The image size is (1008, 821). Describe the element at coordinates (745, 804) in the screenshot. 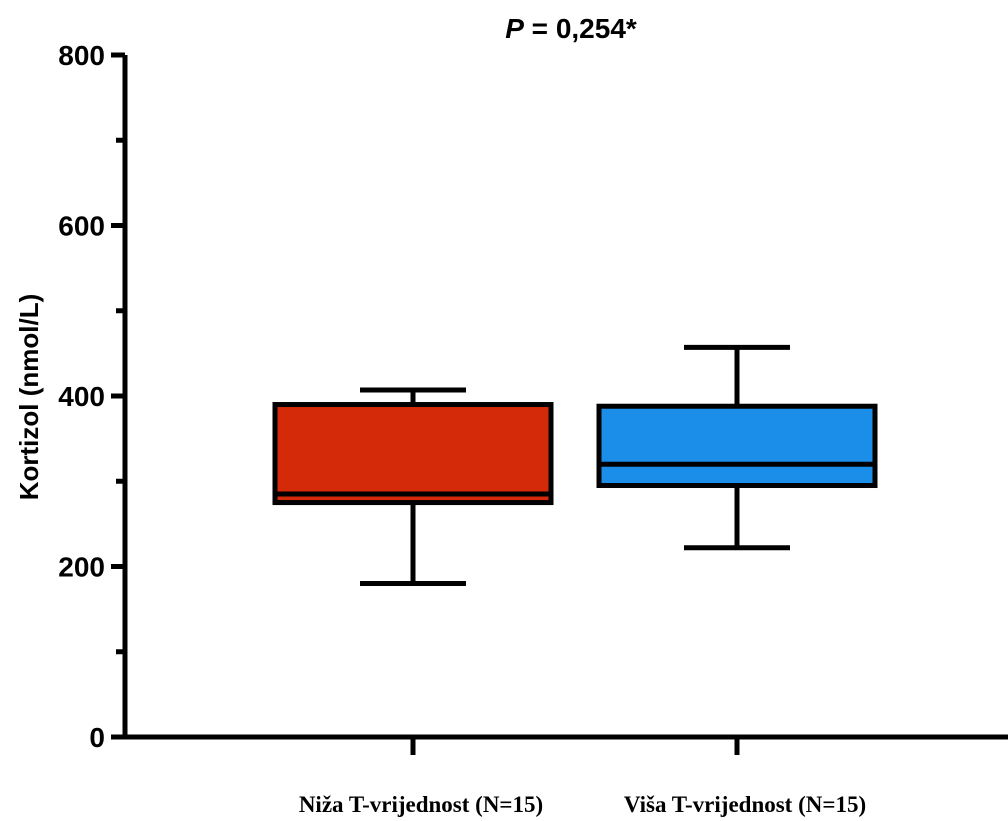

I see `x-category-label: Viša T-vrijednost (N=15)` at that location.